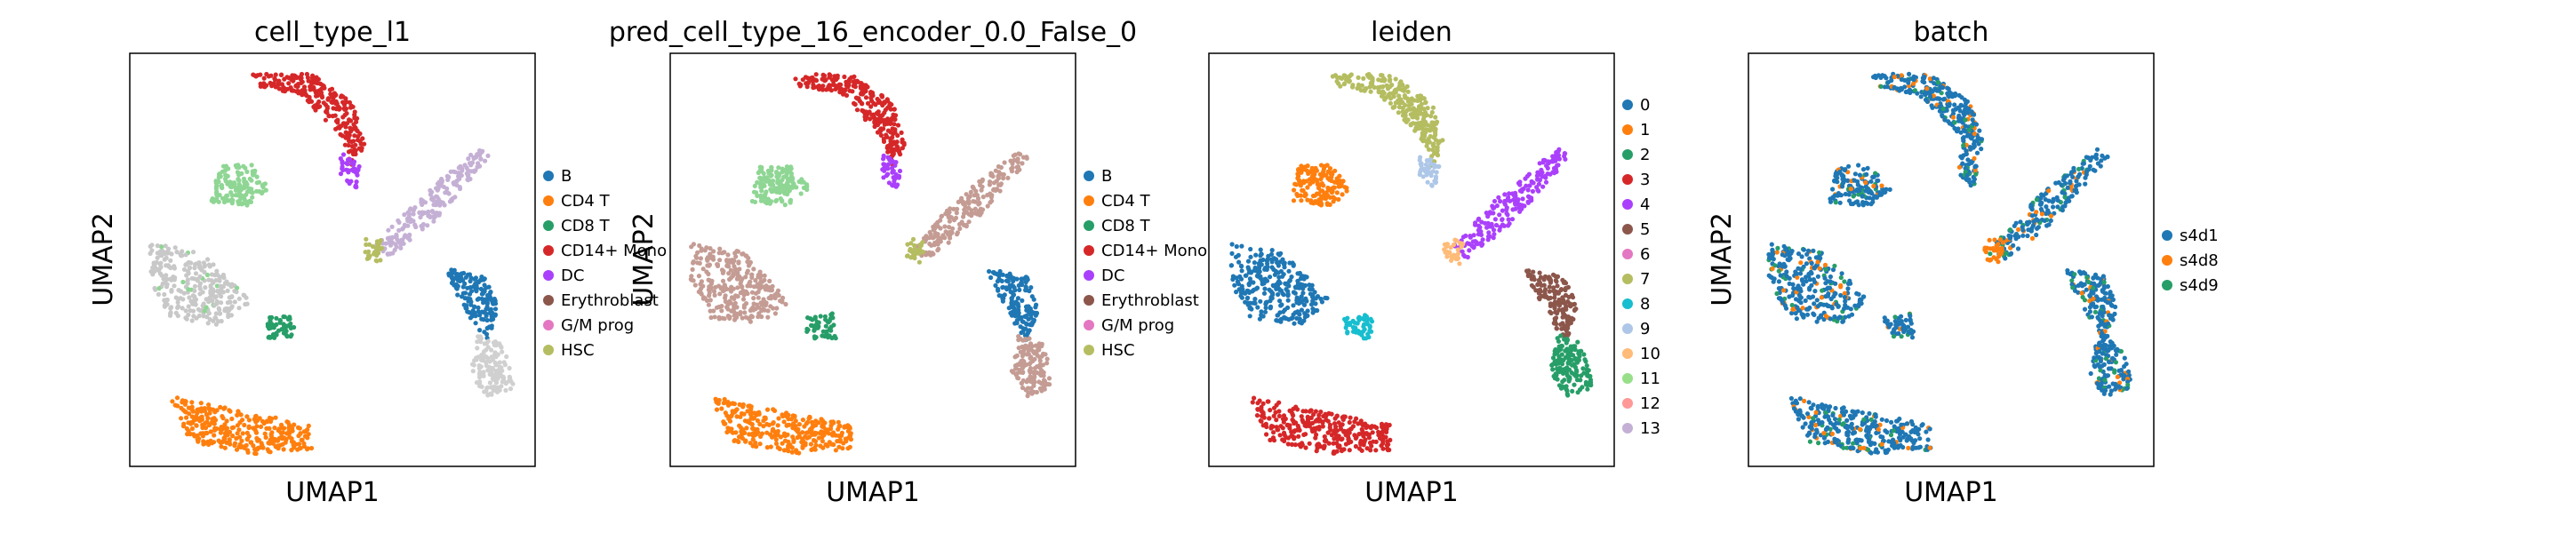 The height and width of the screenshot is (533, 2576). Describe the element at coordinates (103, 259) in the screenshot. I see `y-axis-label: UMAP2` at that location.